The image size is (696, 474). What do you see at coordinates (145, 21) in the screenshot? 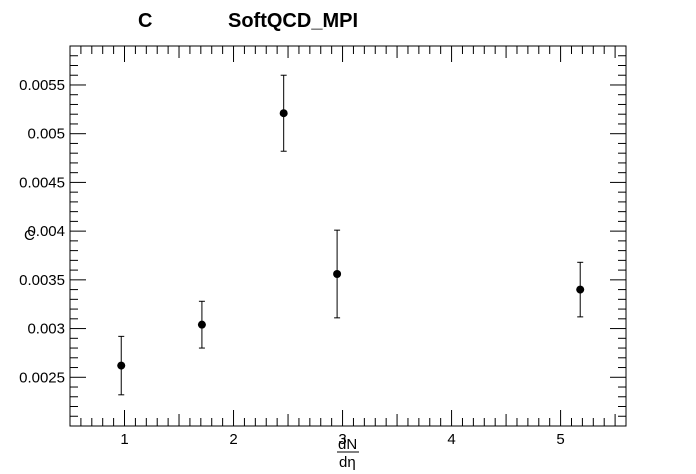
I see `chart-title-left: C` at bounding box center [145, 21].